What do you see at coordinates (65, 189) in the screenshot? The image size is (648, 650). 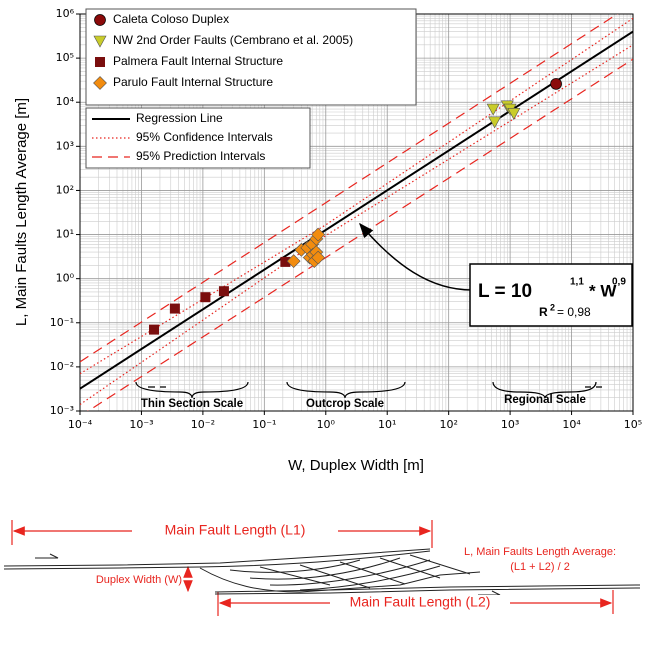 I see `y-tick-label: 10²` at bounding box center [65, 189].